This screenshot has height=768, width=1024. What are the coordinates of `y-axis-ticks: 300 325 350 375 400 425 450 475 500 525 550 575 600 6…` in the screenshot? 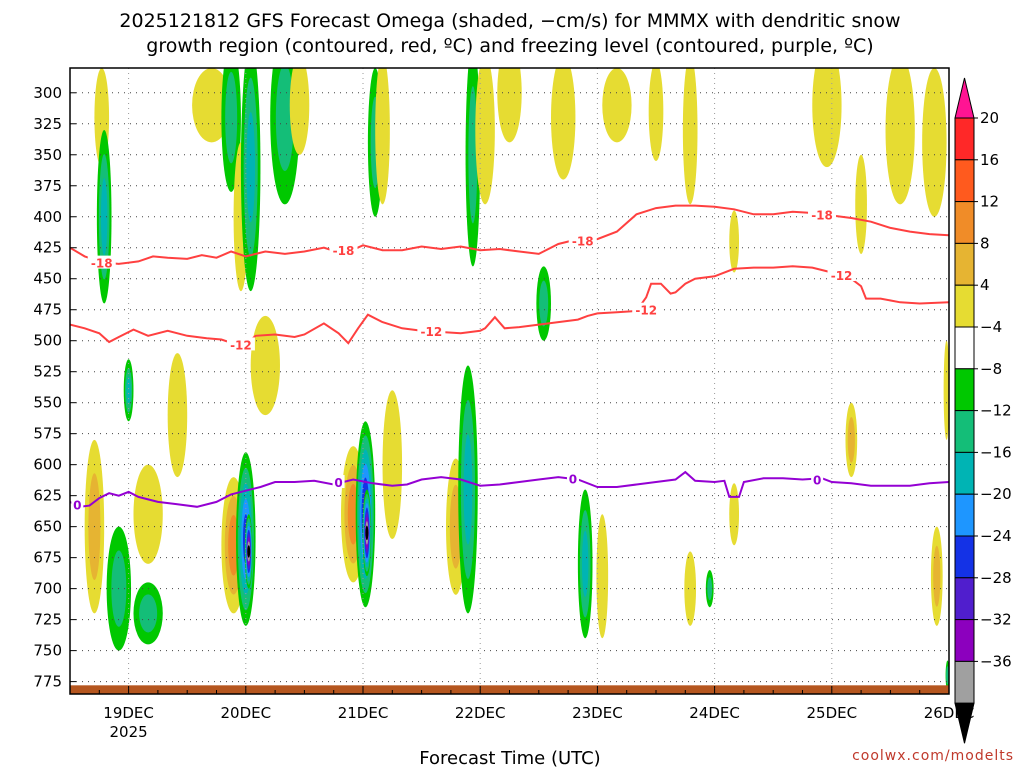 It's located at (54, 387).